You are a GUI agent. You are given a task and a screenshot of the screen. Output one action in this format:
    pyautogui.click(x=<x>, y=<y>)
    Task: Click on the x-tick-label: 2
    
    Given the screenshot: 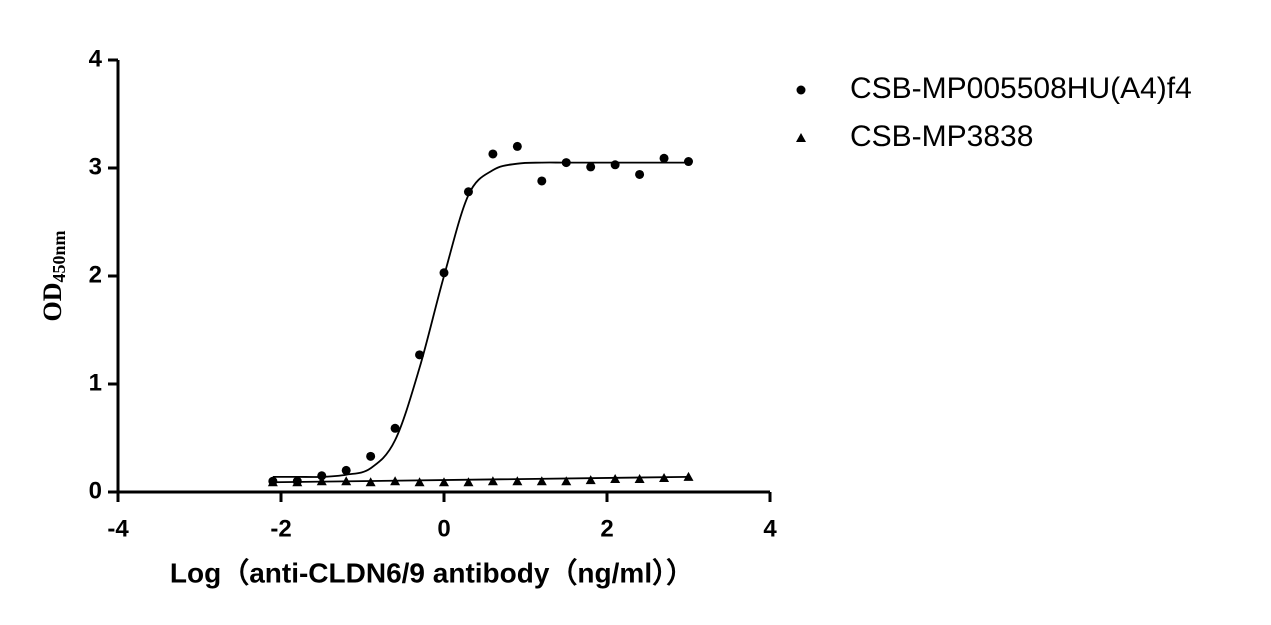 What is the action you would take?
    pyautogui.click(x=606, y=528)
    